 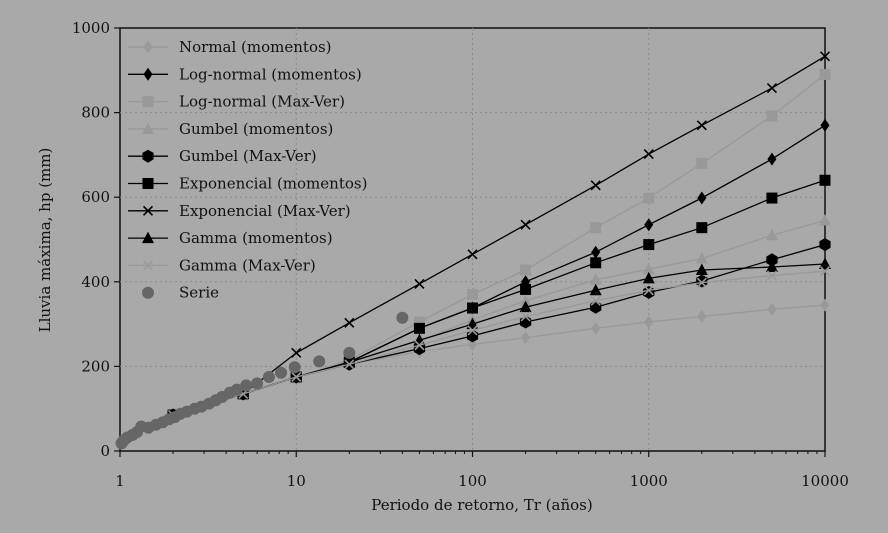 I want to click on legend-entry: Log-normal (momentos), so click(x=245, y=74).